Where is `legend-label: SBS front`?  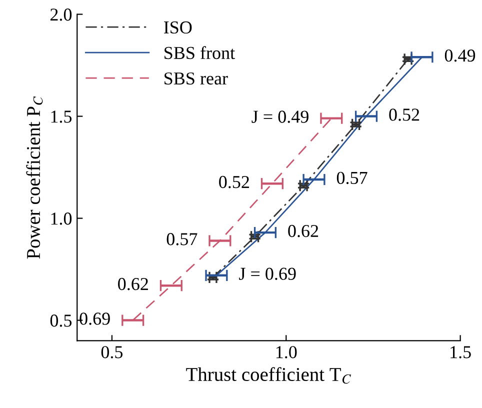
legend-label: SBS front is located at coordinates (199, 53).